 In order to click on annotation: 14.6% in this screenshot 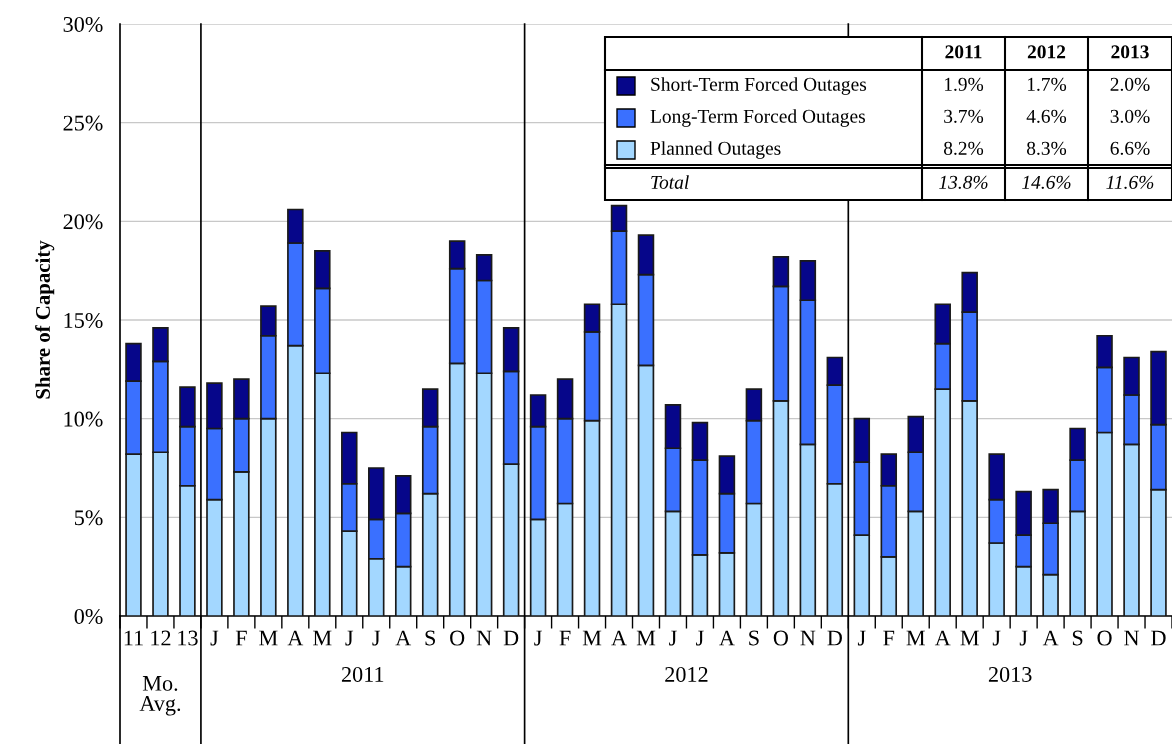, I will do `click(1046, 182)`.